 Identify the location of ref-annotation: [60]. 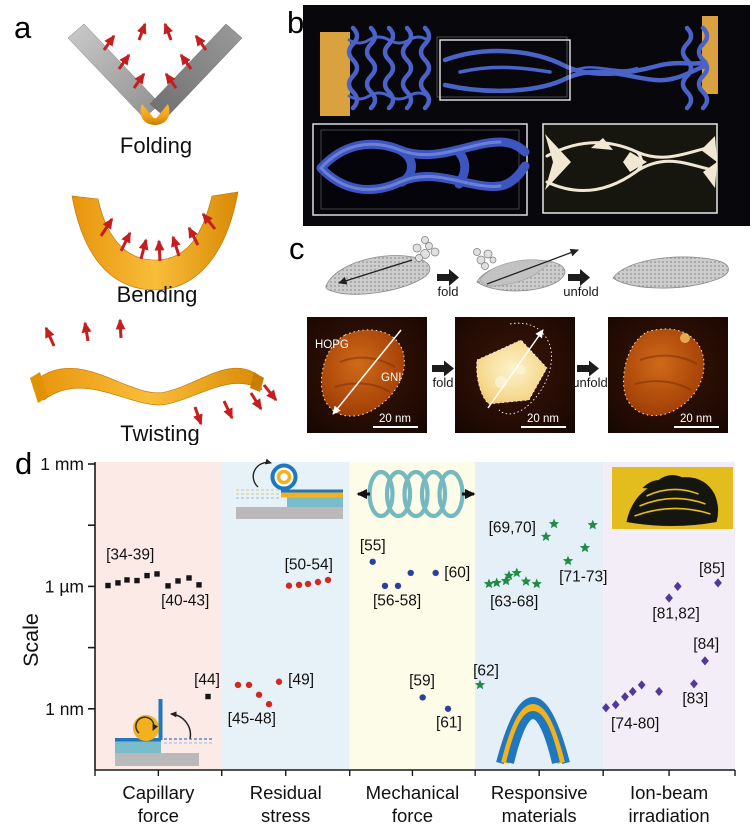
(457, 572).